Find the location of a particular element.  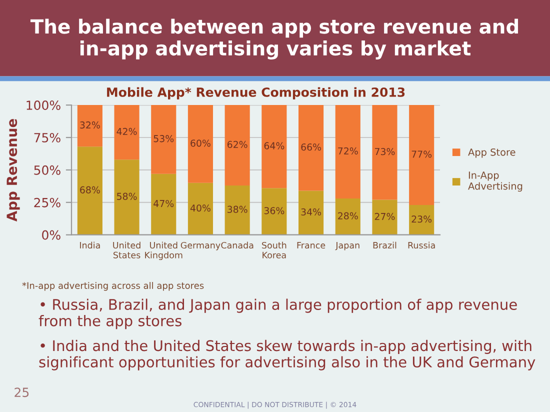

data-label: 72% is located at coordinates (348, 151).